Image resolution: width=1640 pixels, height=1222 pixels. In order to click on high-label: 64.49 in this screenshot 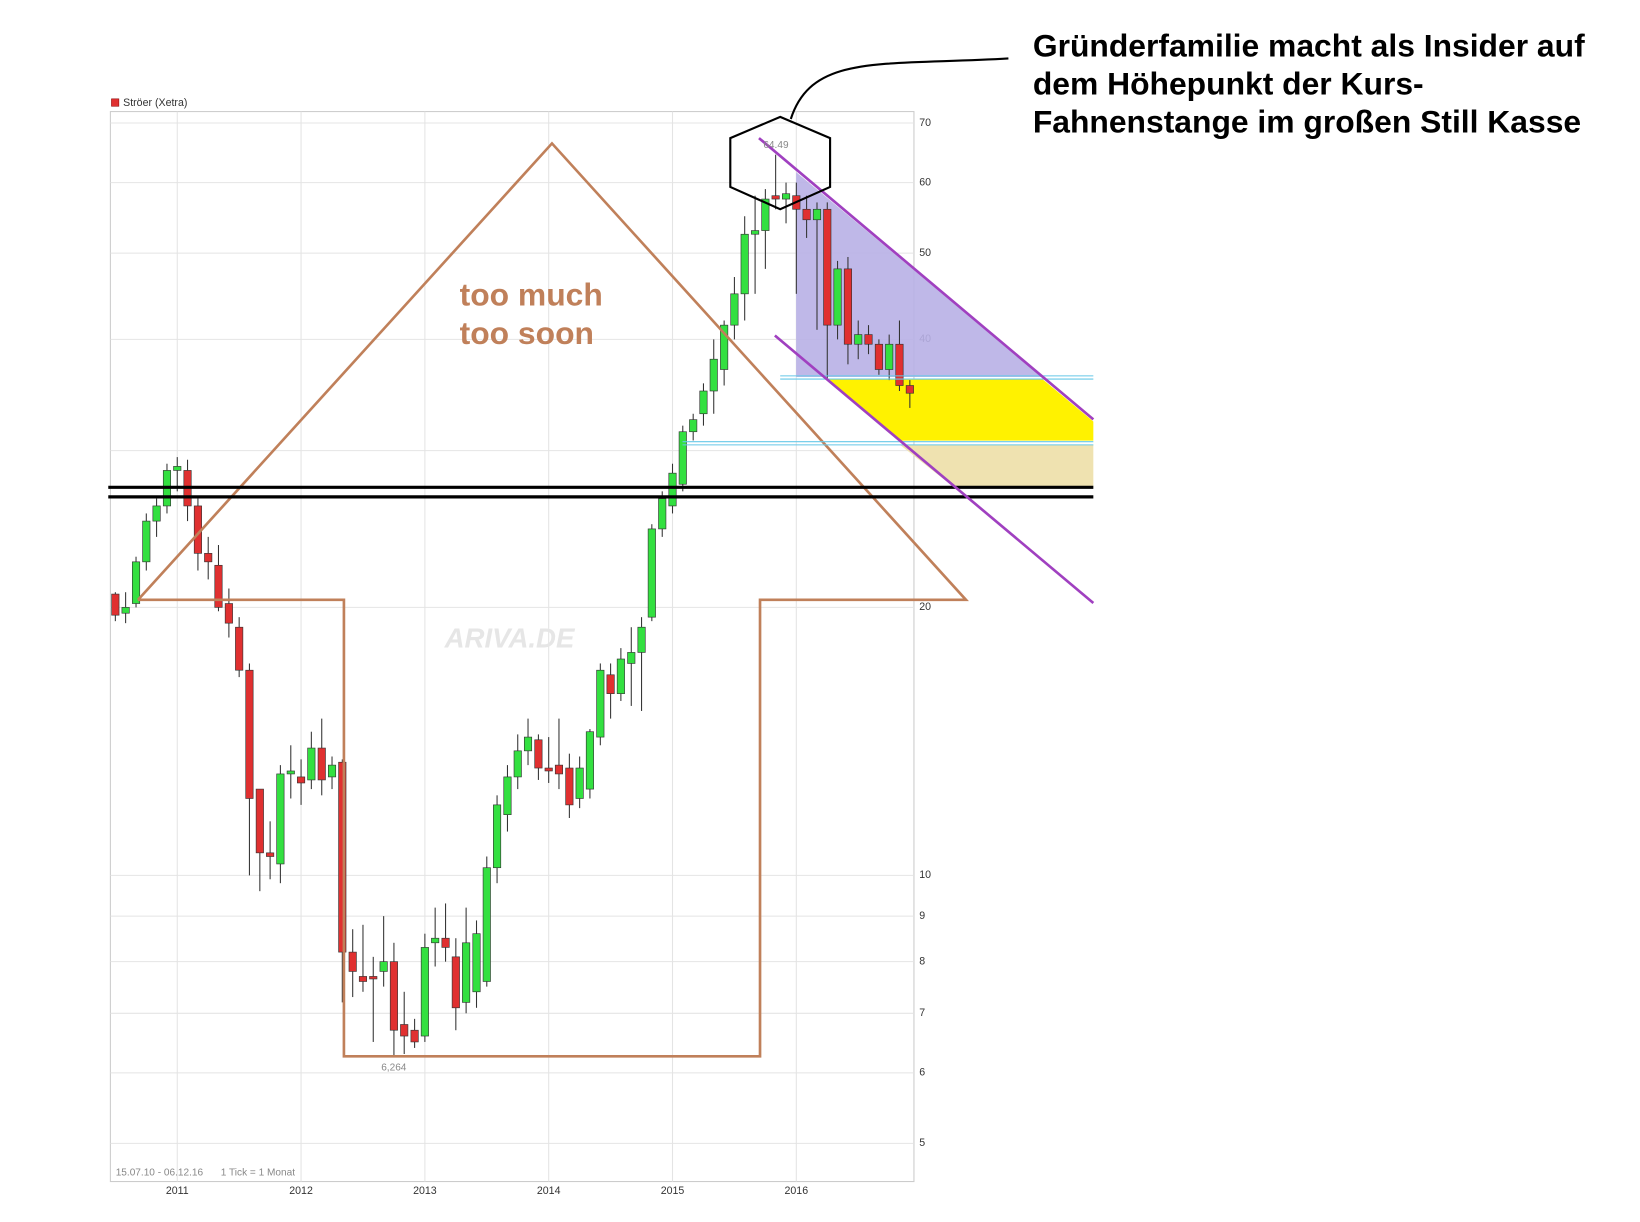, I will do `click(776, 145)`.